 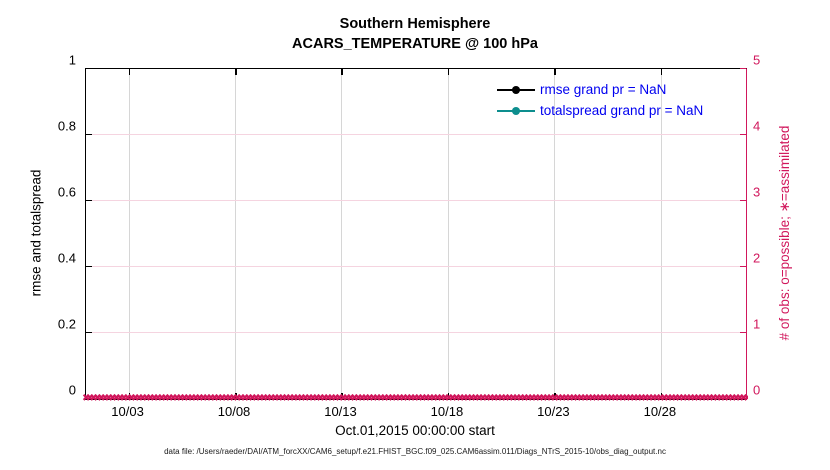 I want to click on rmse-dot-icon, so click(x=516, y=89).